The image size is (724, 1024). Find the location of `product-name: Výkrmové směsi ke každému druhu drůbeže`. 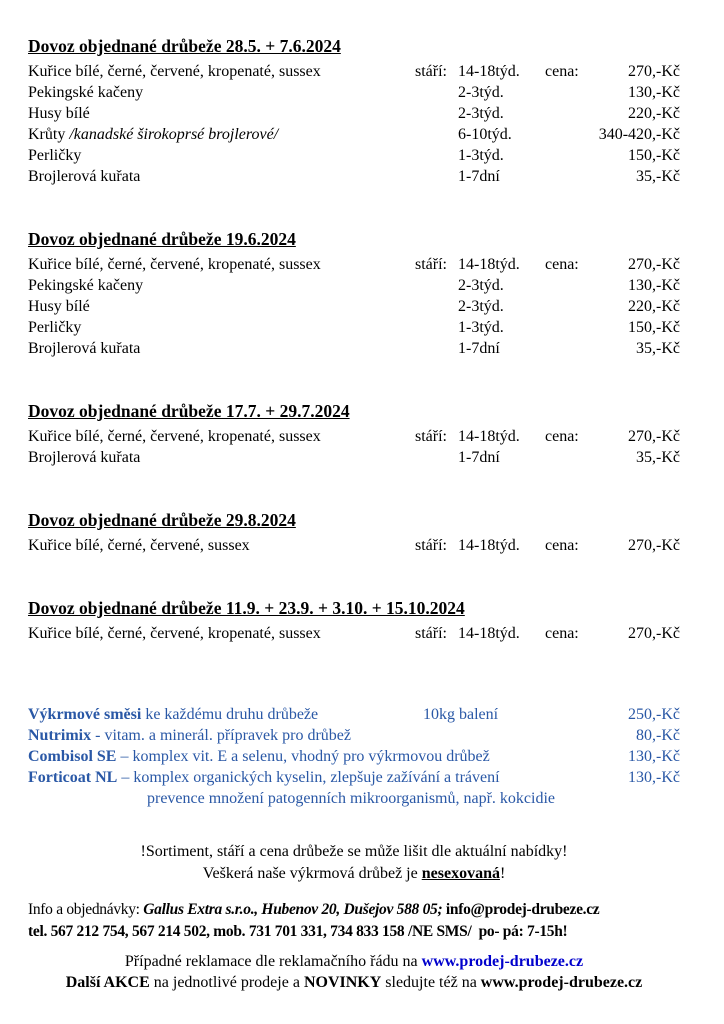

product-name: Výkrmové směsi ke každému druhu drůbeže is located at coordinates (173, 714).